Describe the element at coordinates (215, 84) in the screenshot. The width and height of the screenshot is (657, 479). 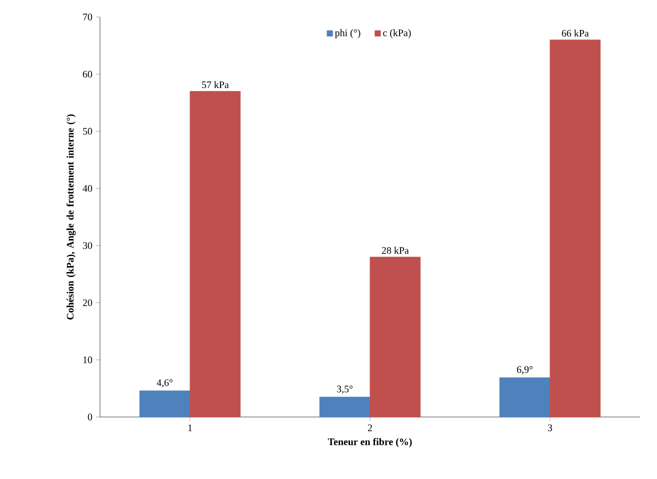
I see `data-label: 57 kPa` at that location.